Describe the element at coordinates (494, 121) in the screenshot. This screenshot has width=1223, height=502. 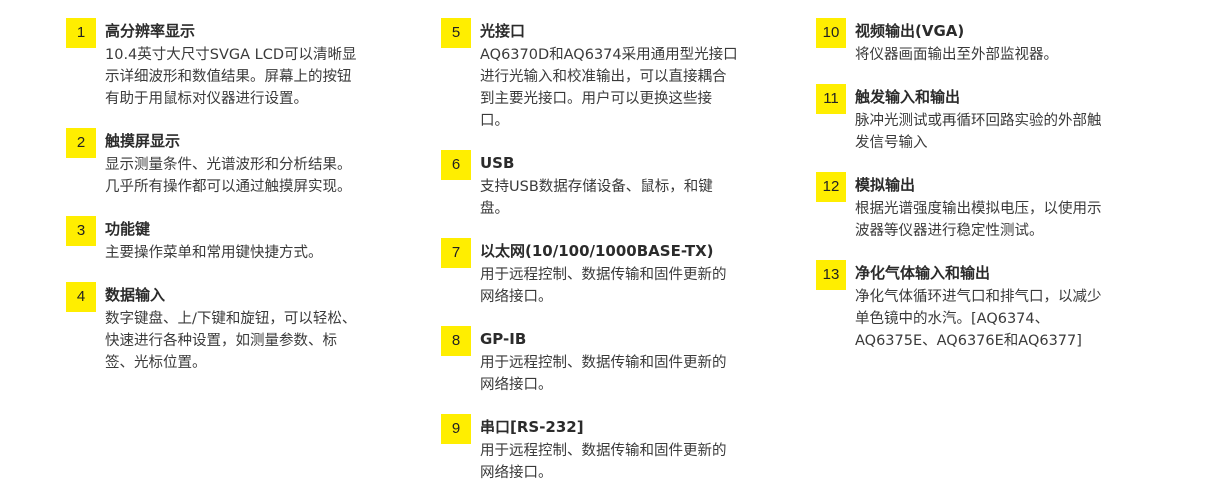
I see `feature-description-line: 口。` at that location.